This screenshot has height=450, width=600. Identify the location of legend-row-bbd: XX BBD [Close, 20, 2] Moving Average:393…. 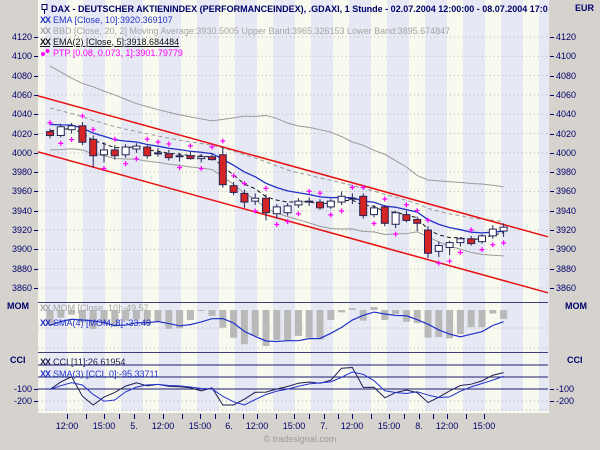
(245, 30).